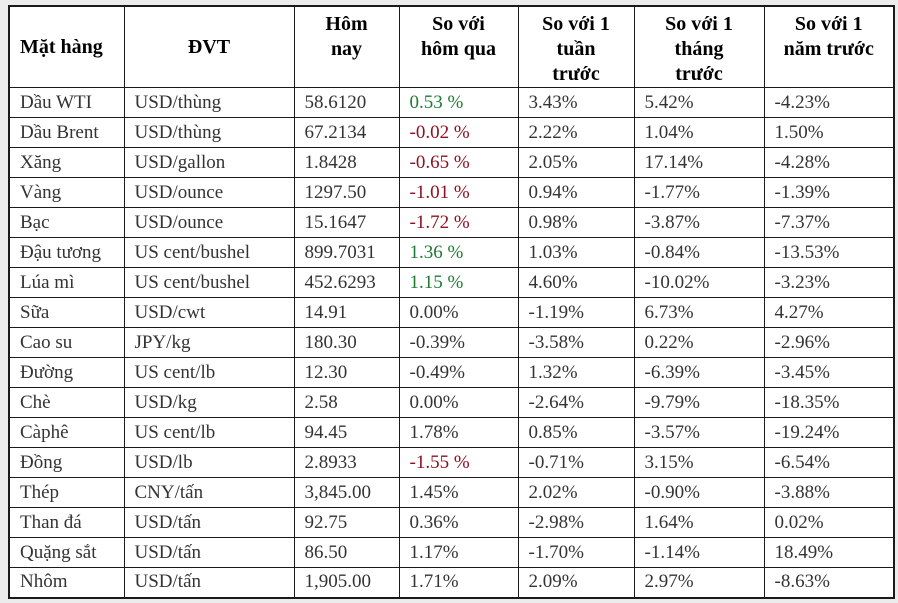  Describe the element at coordinates (458, 282) in the screenshot. I see `change-vs-yesterday-cell: 1.15 %` at that location.